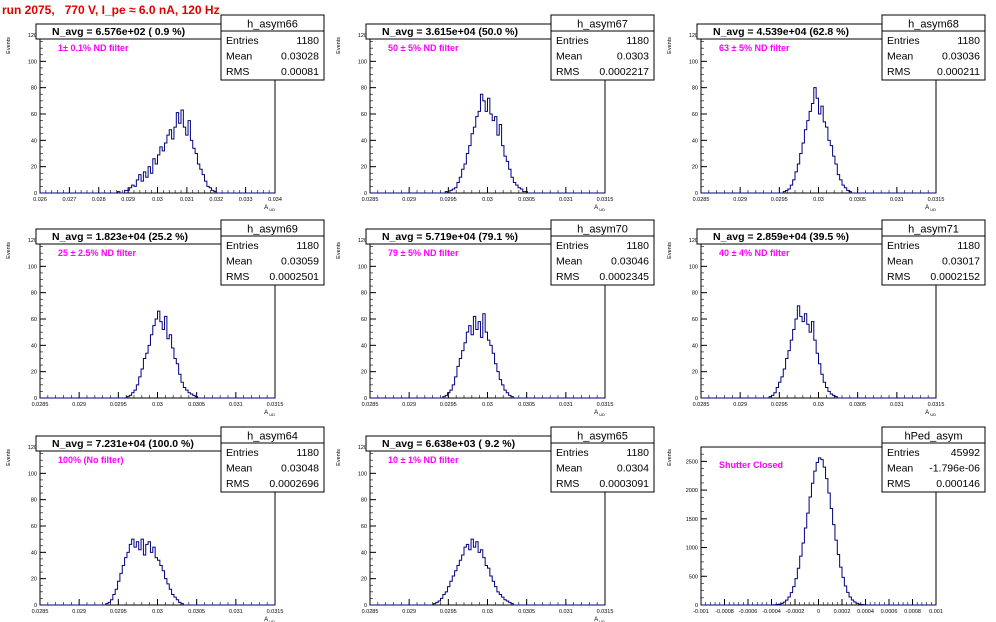 The image size is (996, 622). I want to click on navg-text: N_avg = 5.719e+04 (79.1 %), so click(450, 237).